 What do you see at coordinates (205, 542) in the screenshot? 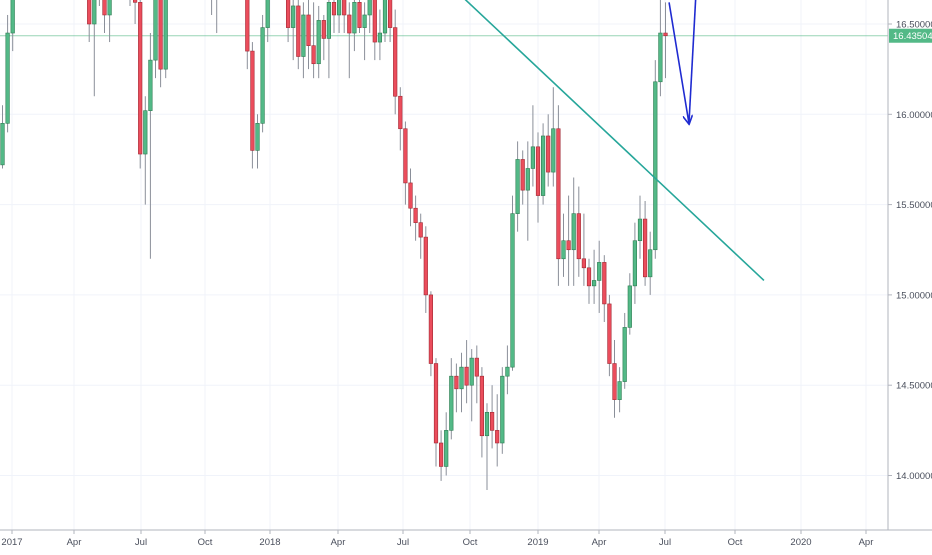
I see `x-tick-label: Oct` at bounding box center [205, 542].